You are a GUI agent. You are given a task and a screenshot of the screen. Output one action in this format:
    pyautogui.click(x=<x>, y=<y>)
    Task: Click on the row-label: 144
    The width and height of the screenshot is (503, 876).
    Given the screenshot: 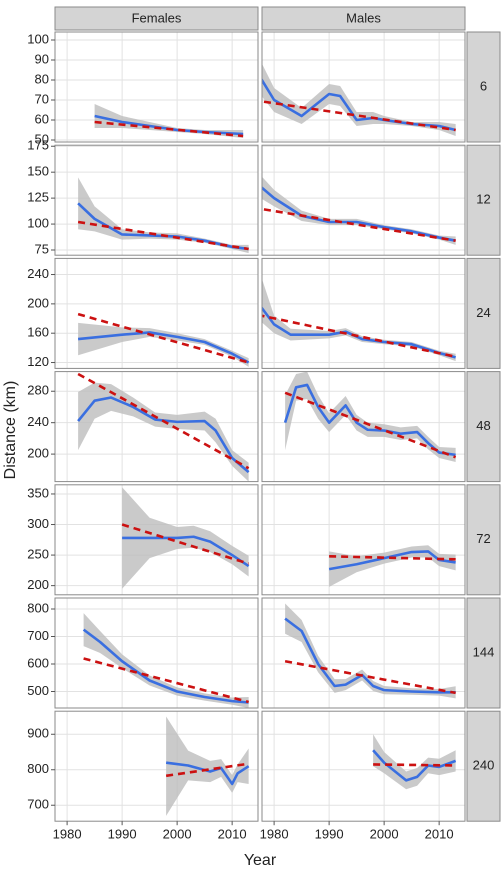 What is the action you would take?
    pyautogui.click(x=484, y=651)
    